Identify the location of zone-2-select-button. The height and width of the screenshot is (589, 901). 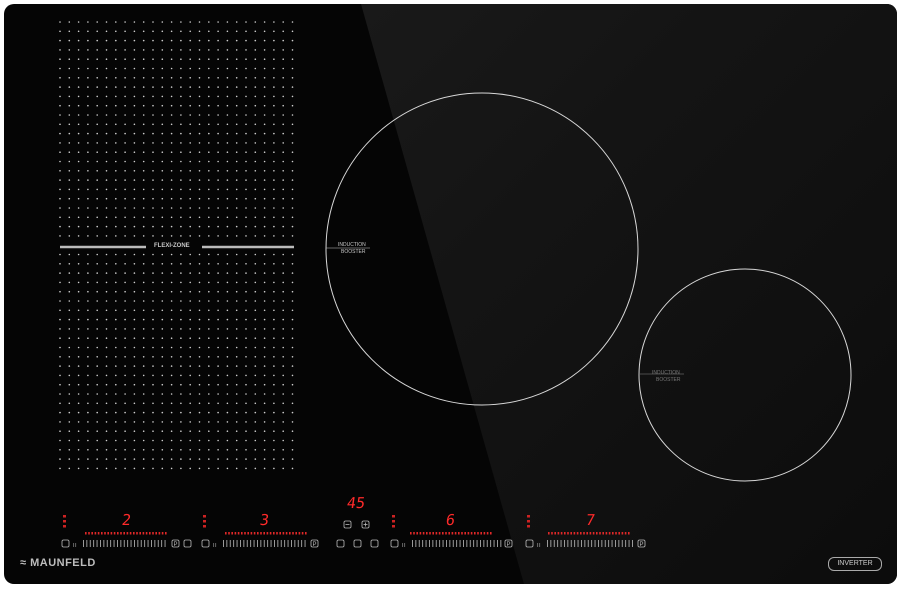
(205, 543).